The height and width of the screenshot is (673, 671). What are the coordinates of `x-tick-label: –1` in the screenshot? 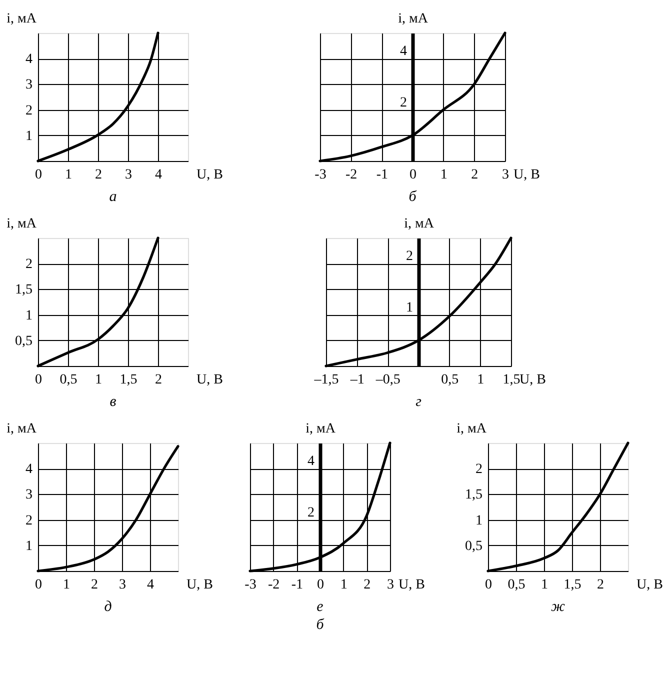 It's located at (356, 380).